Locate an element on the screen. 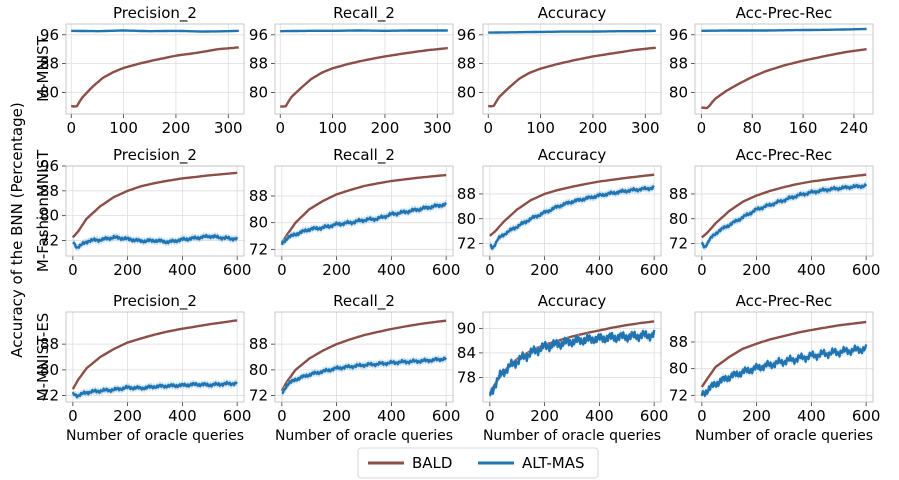 This screenshot has width=899, height=480. legend: BALD ALT-MAS is located at coordinates (478, 463).